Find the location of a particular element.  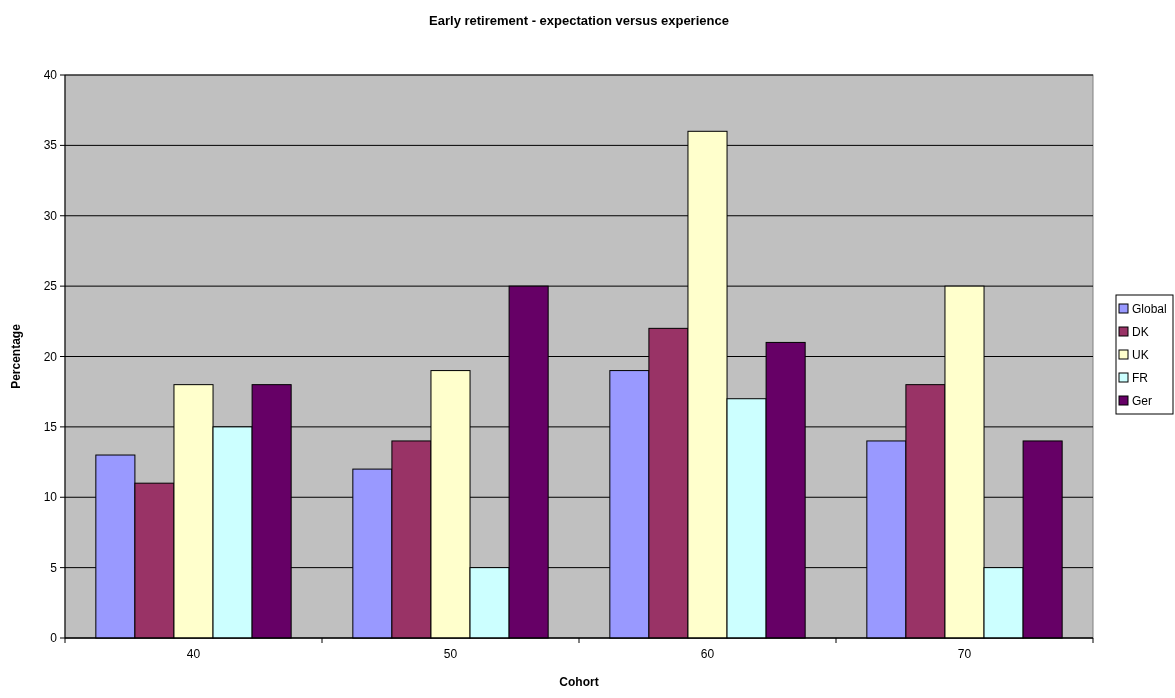

legend-label: Global is located at coordinates (1149, 309).